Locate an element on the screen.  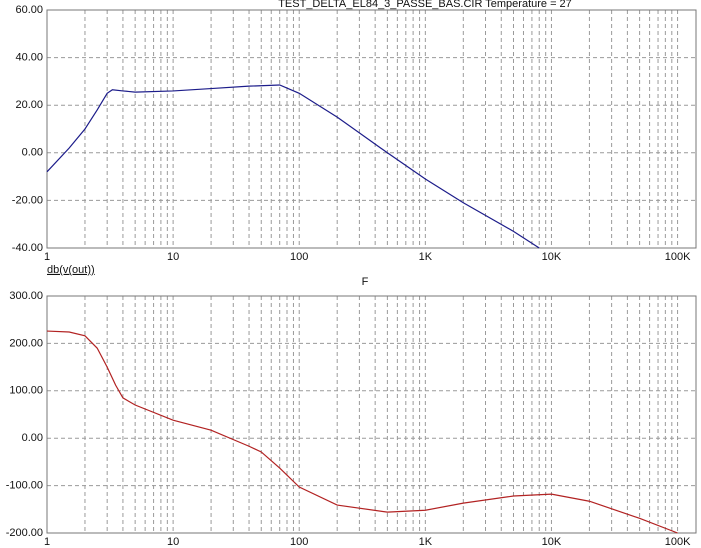
y-axis-label: db(v(out)) is located at coordinates (71, 270).